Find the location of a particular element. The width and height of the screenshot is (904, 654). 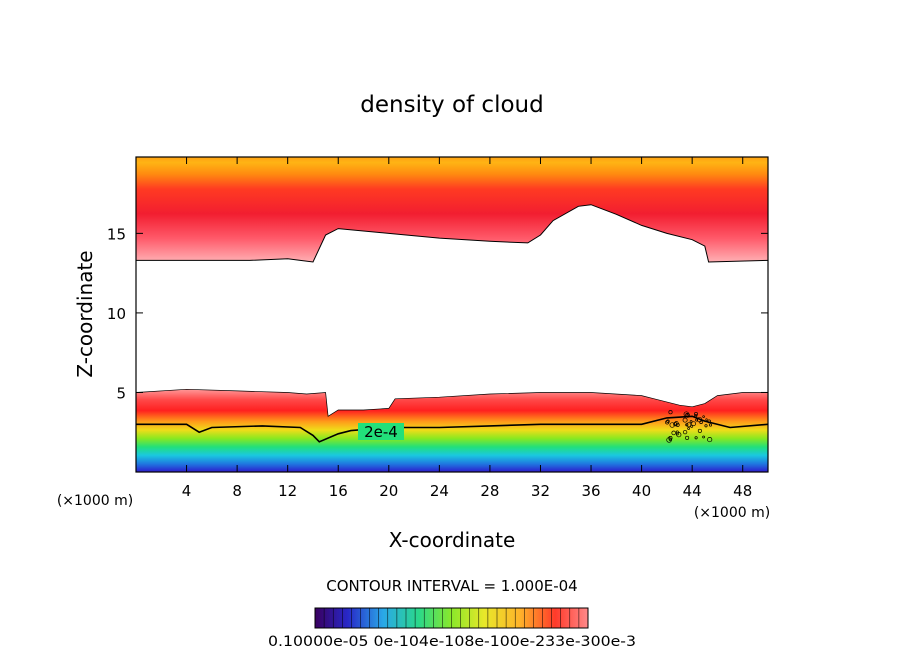

y-tick-label: 5 is located at coordinates (121, 393).